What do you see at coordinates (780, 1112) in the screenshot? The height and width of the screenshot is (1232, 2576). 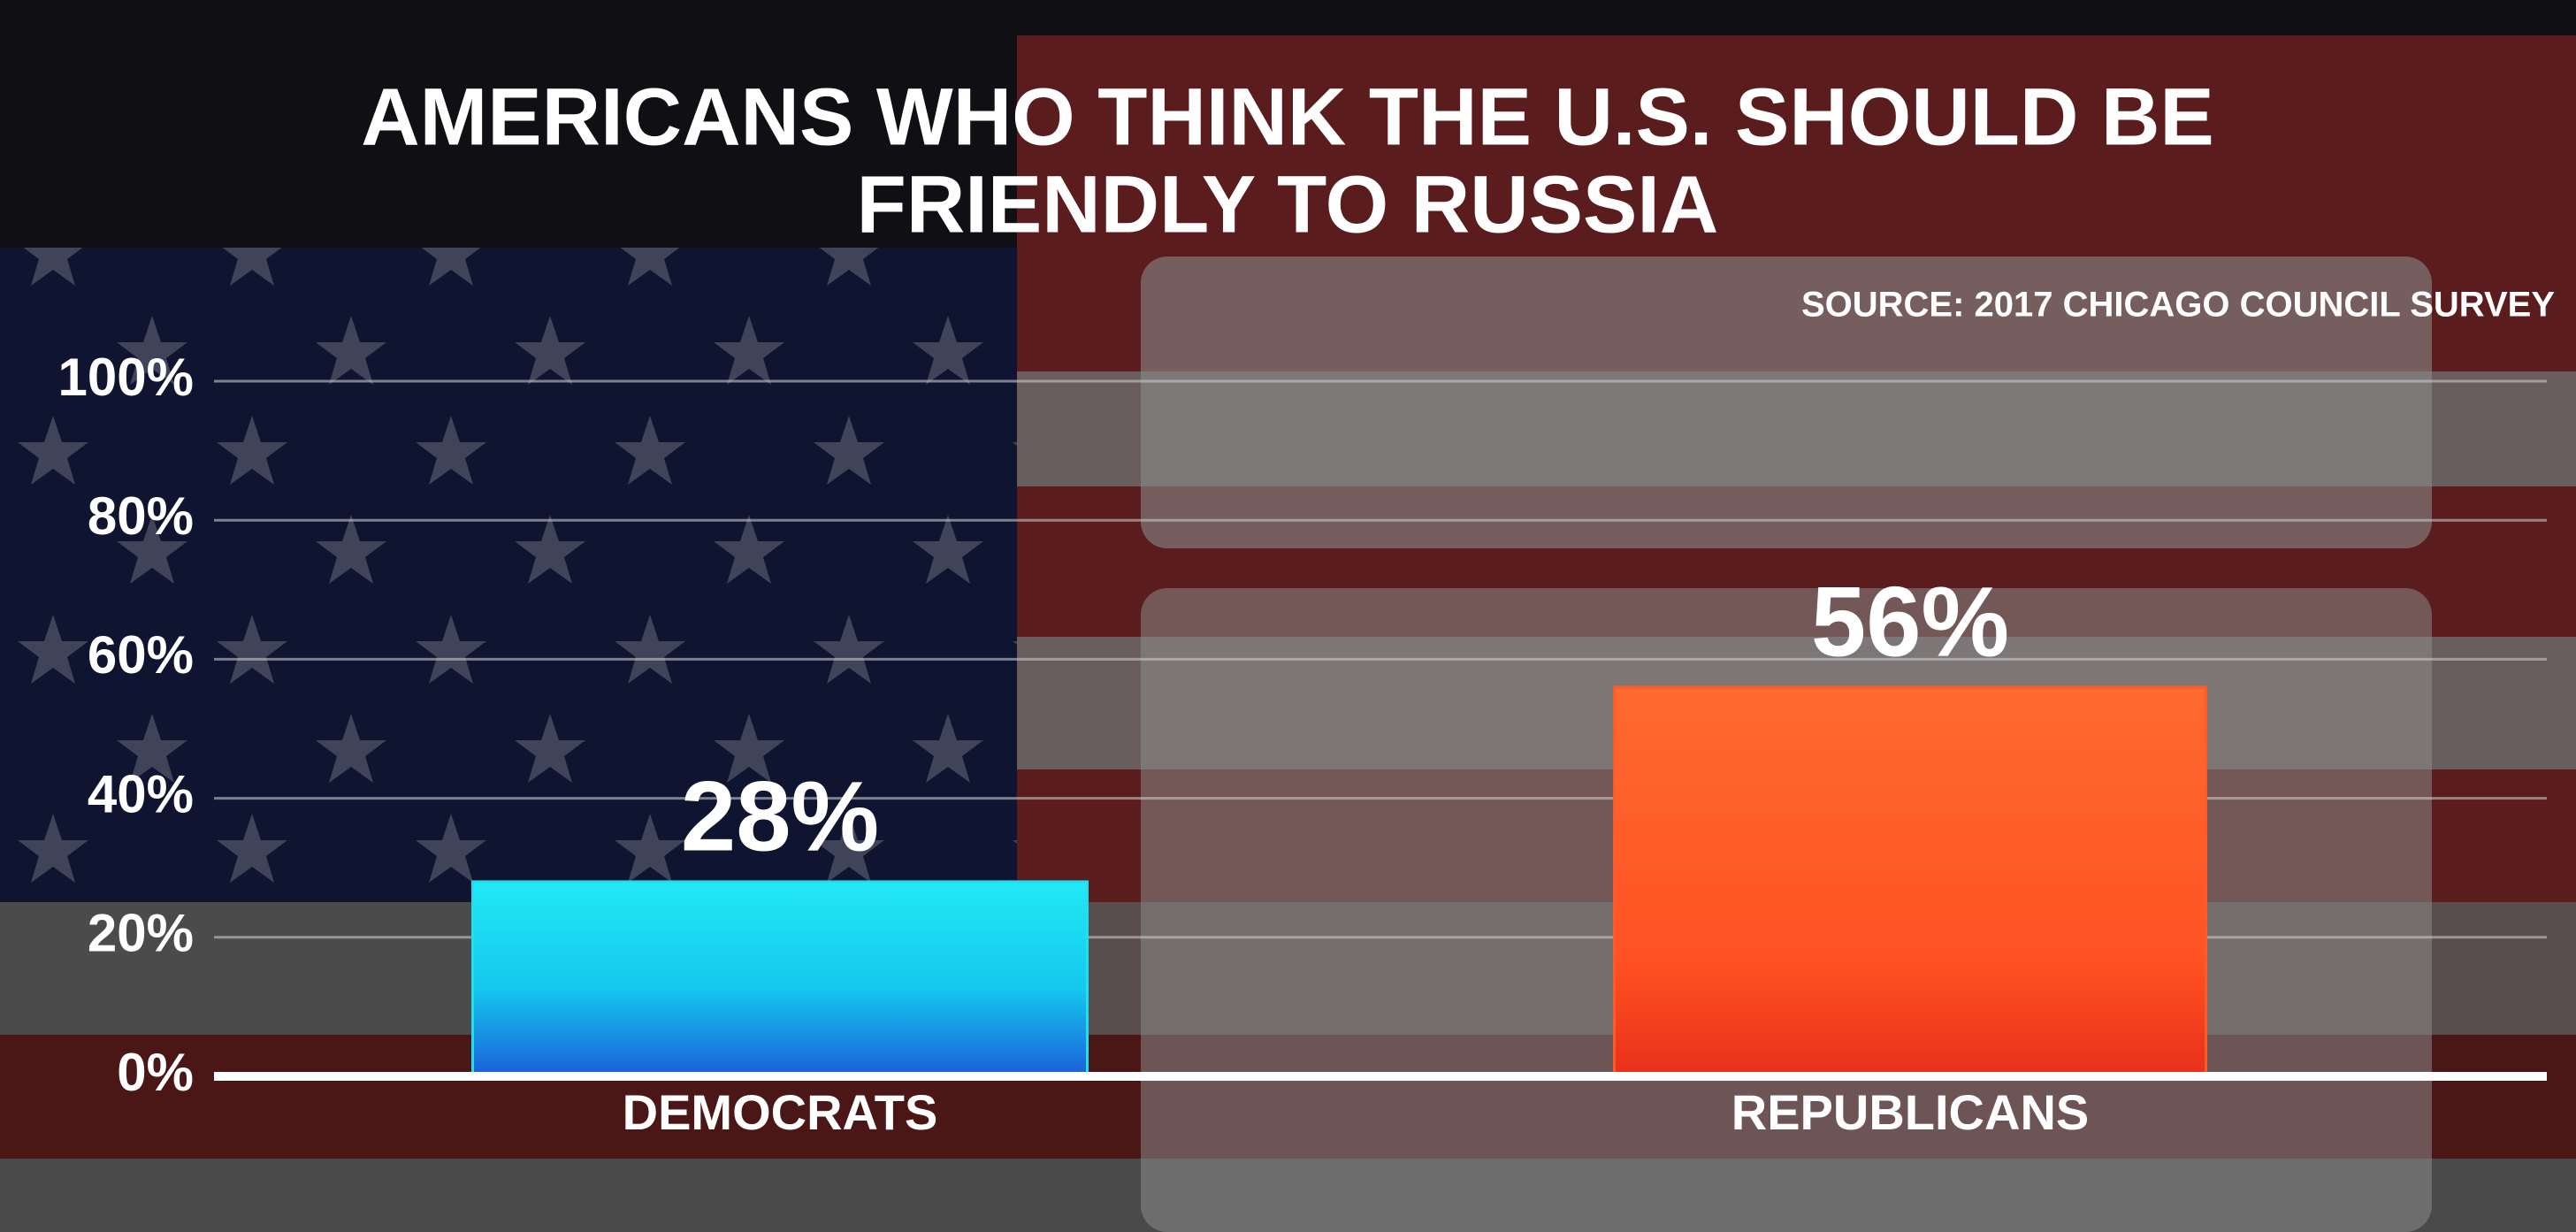 I see `x-tick-label: DEMOCRATS` at bounding box center [780, 1112].